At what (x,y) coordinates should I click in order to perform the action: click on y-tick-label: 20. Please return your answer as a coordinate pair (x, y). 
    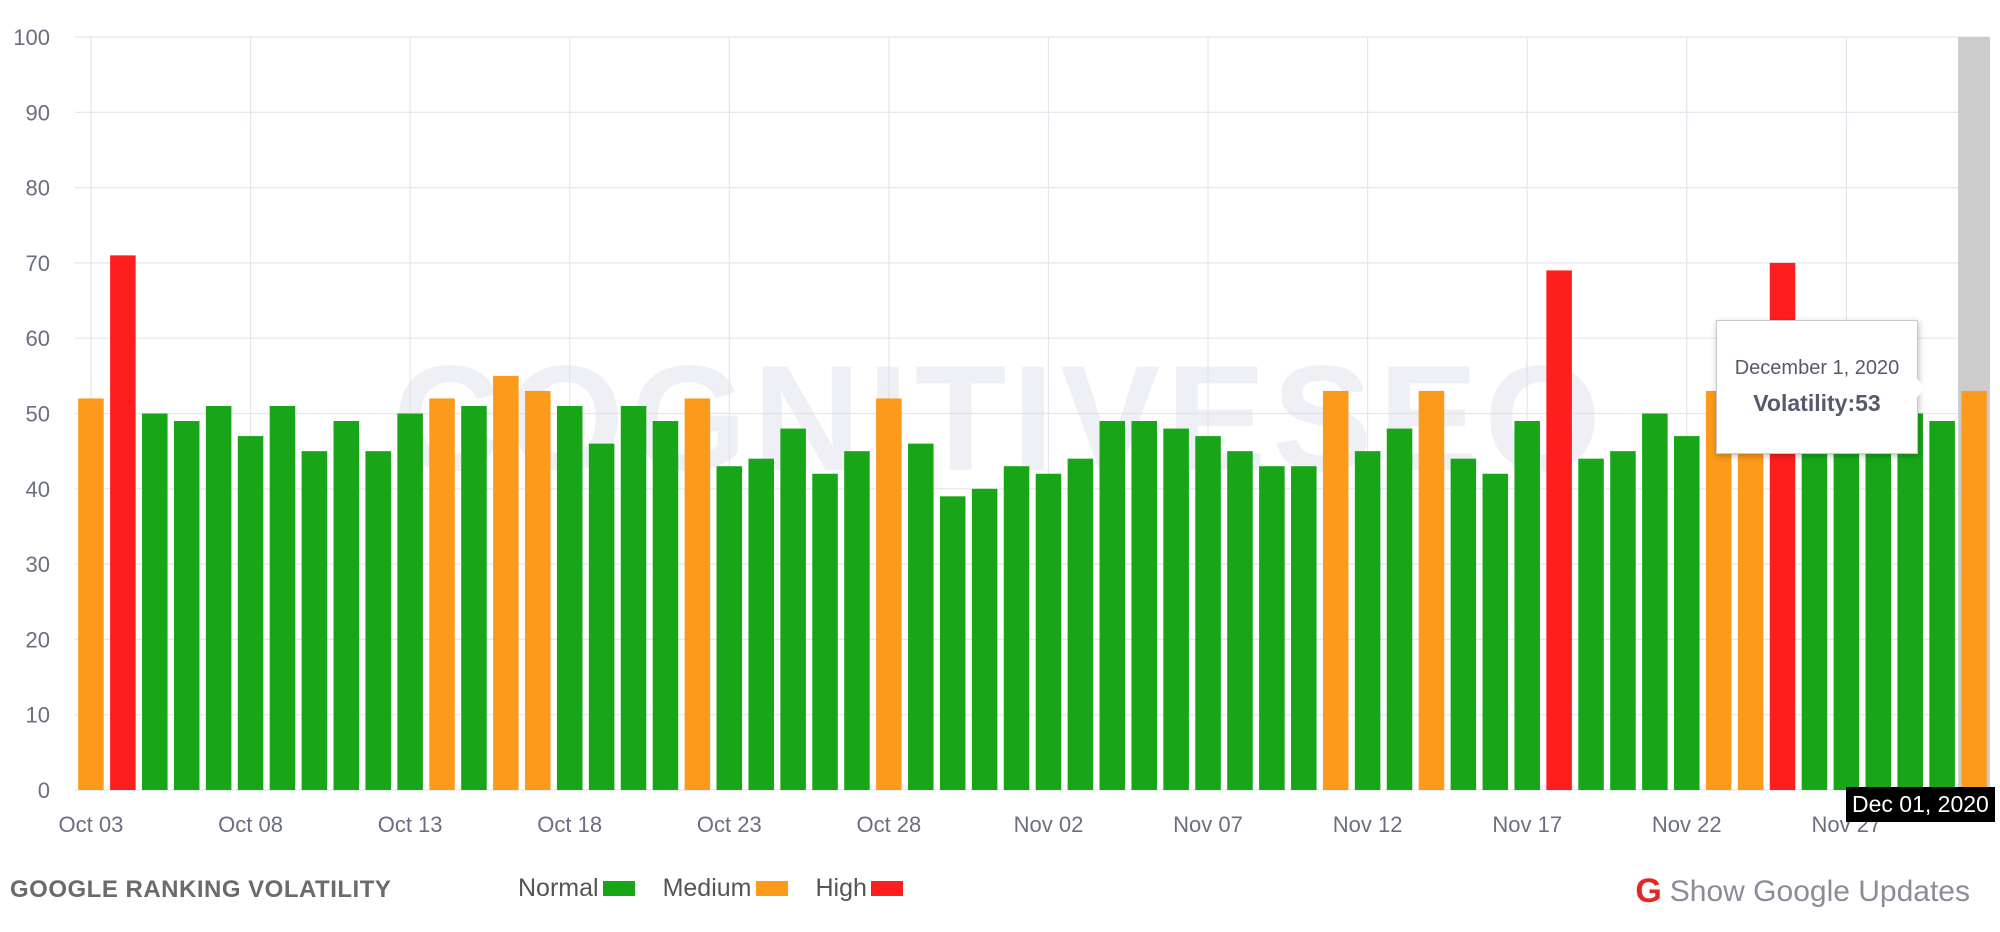
    Looking at the image, I should click on (38, 639).